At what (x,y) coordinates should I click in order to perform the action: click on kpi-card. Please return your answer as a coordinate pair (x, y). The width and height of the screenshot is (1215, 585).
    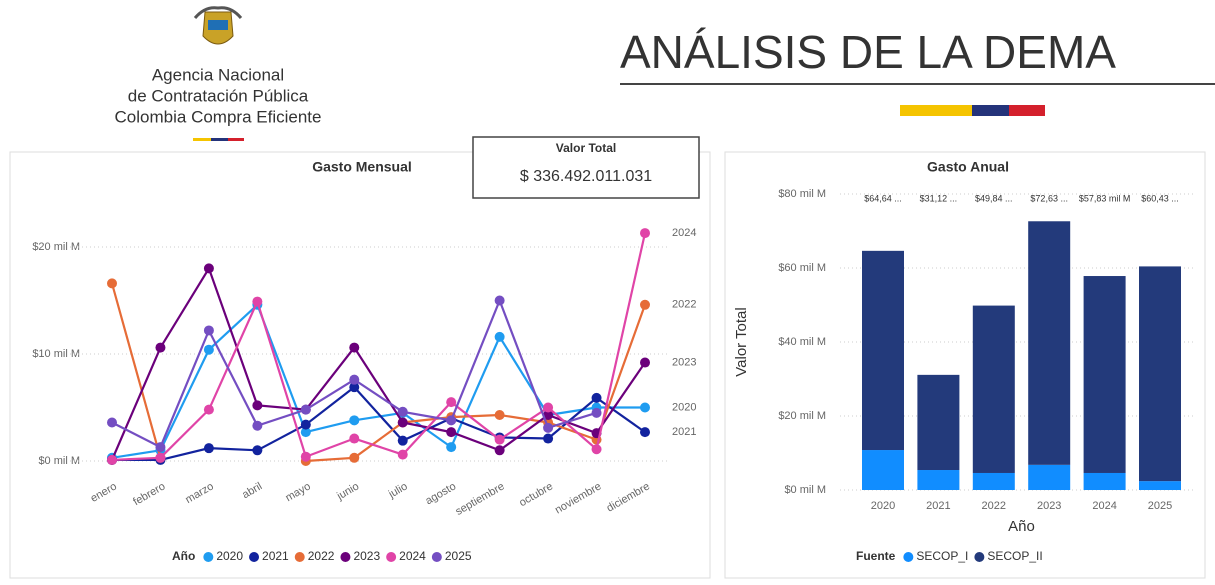
    Looking at the image, I should click on (586, 167).